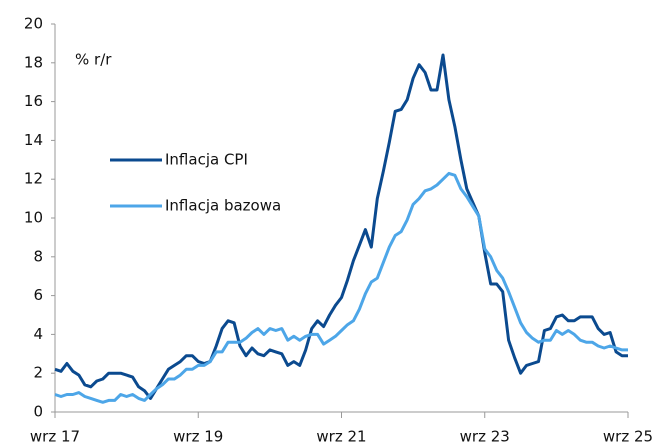  Describe the element at coordinates (33, 140) in the screenshot. I see `y-tick-label: 14` at that location.